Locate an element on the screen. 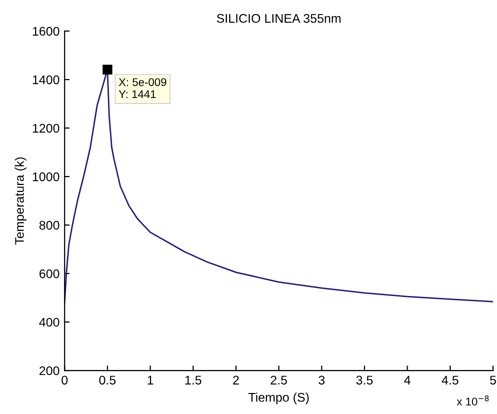 This screenshot has width=497, height=414. y-tick-label: 800 is located at coordinates (49, 225).